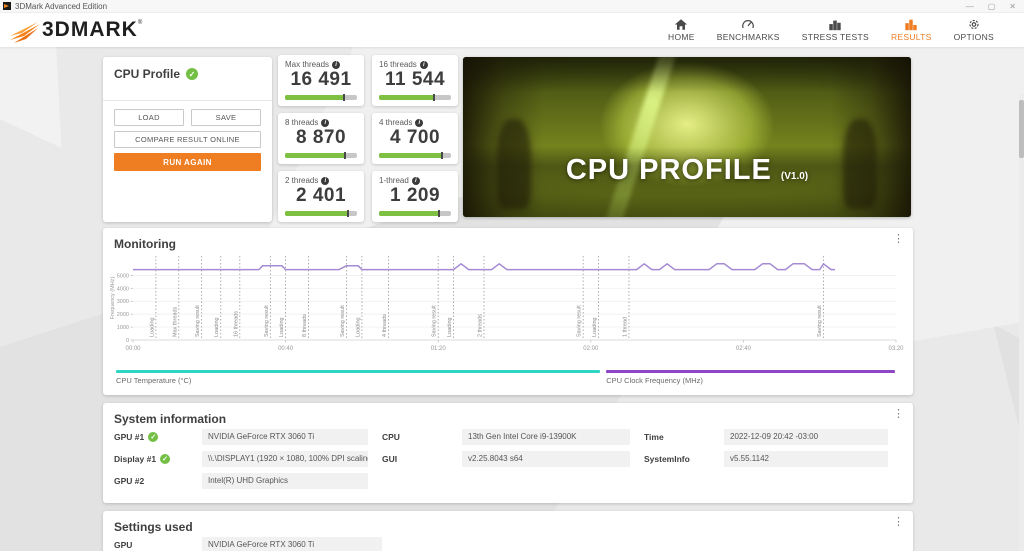 The height and width of the screenshot is (551, 1024). I want to click on sysinfo-row-cpu: CPU 13th Gen Intel Core i9-13900K, so click(513, 437).